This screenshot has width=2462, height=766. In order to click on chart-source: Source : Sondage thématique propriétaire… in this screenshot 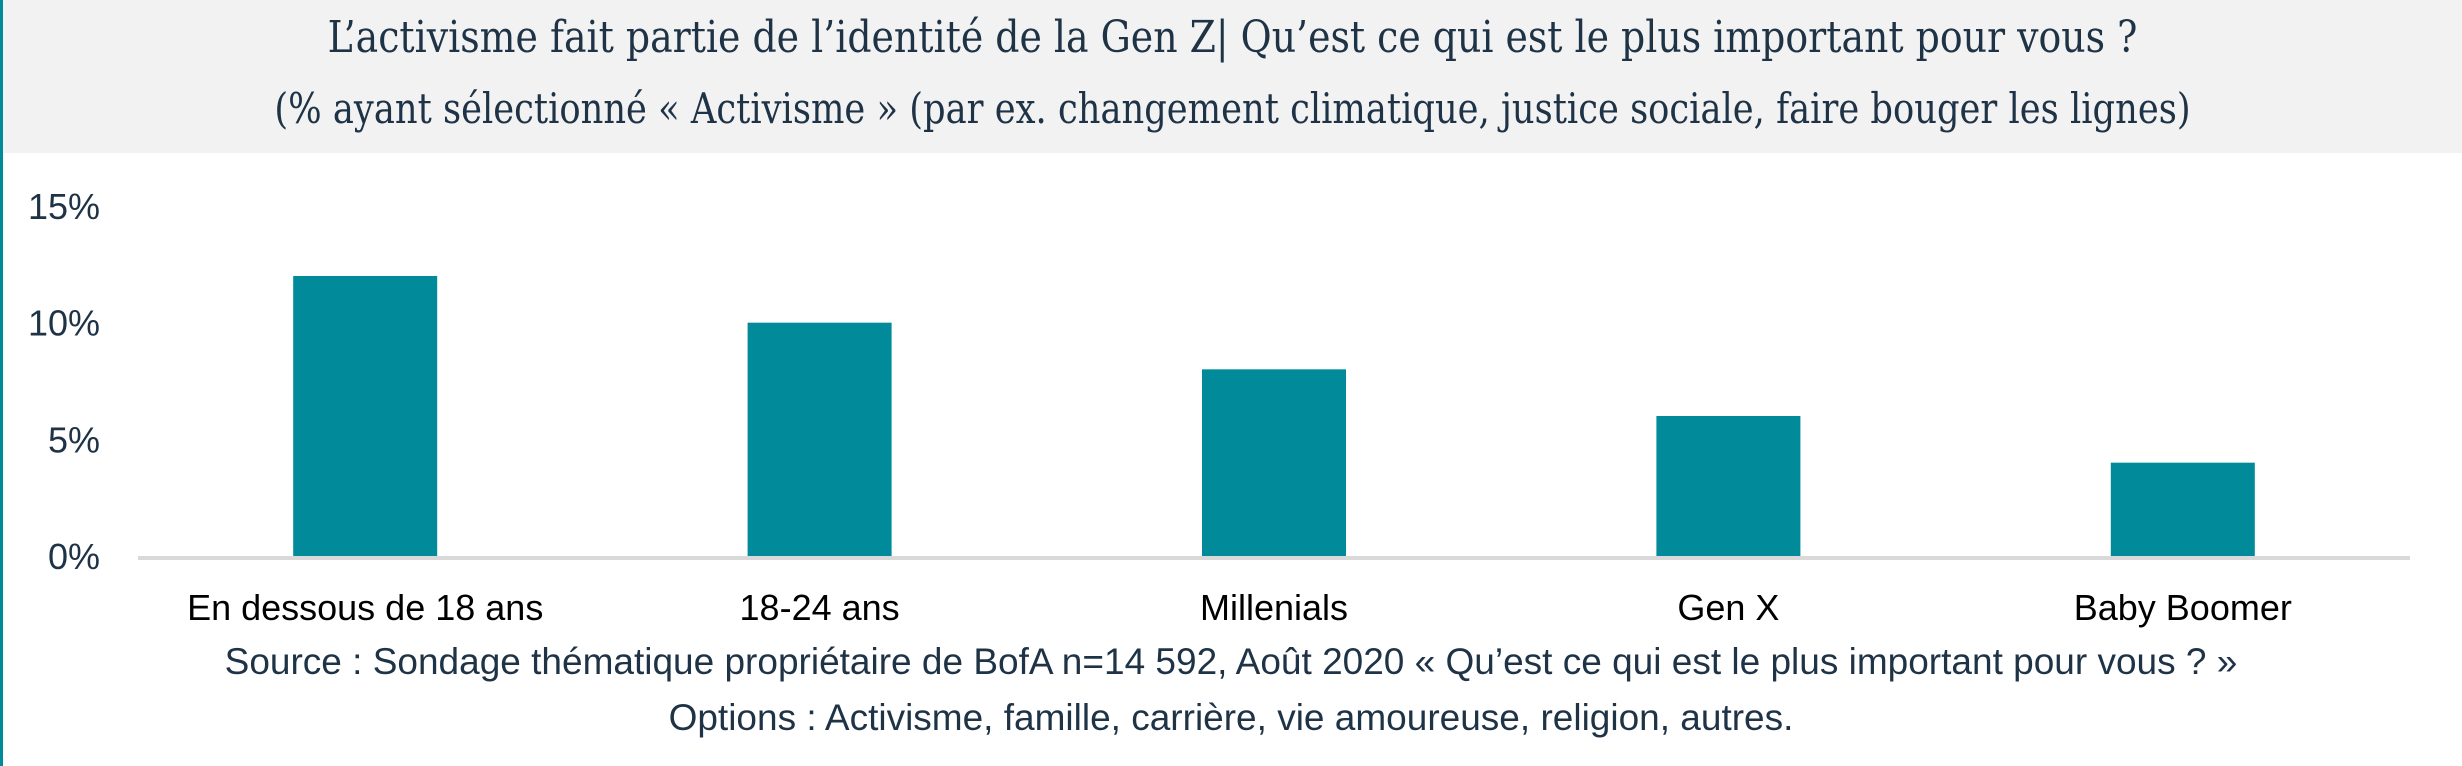, I will do `click(1231, 661)`.